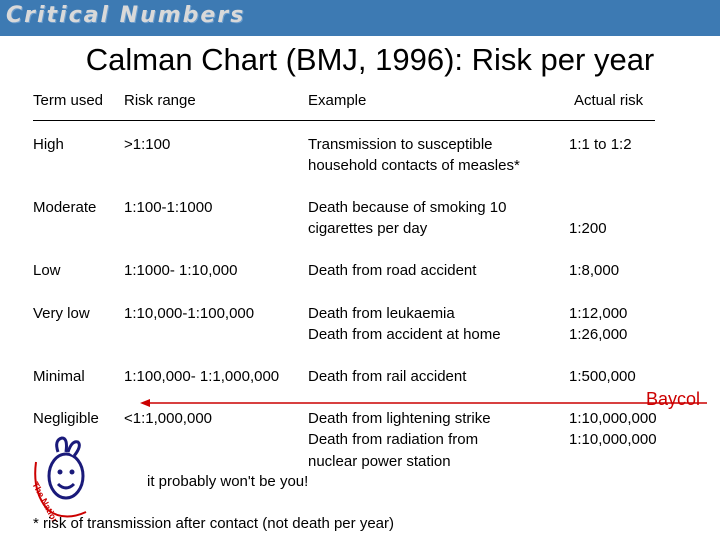  I want to click on row-negligible-example-1: Death from lightening strike, so click(399, 418).